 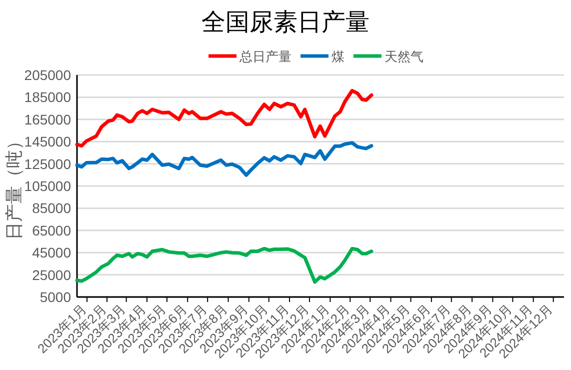 What do you see at coordinates (265, 56) in the screenshot?
I see `legend-label: 总日产量` at bounding box center [265, 56].